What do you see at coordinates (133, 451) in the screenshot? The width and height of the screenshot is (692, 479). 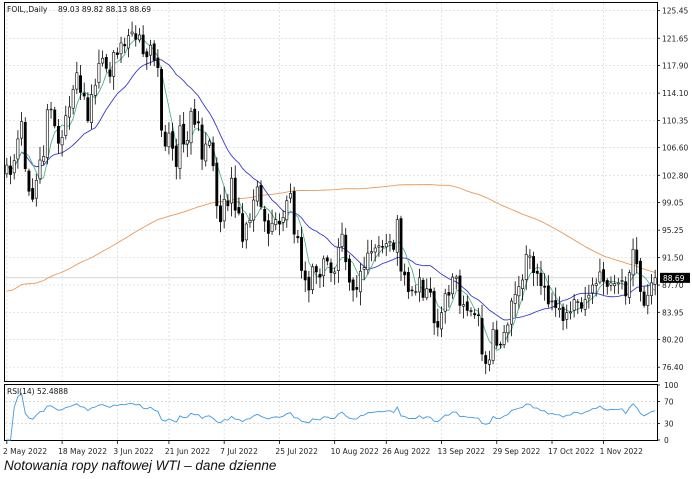 I see `time-tick-label: 3 Jun 2022` at bounding box center [133, 451].